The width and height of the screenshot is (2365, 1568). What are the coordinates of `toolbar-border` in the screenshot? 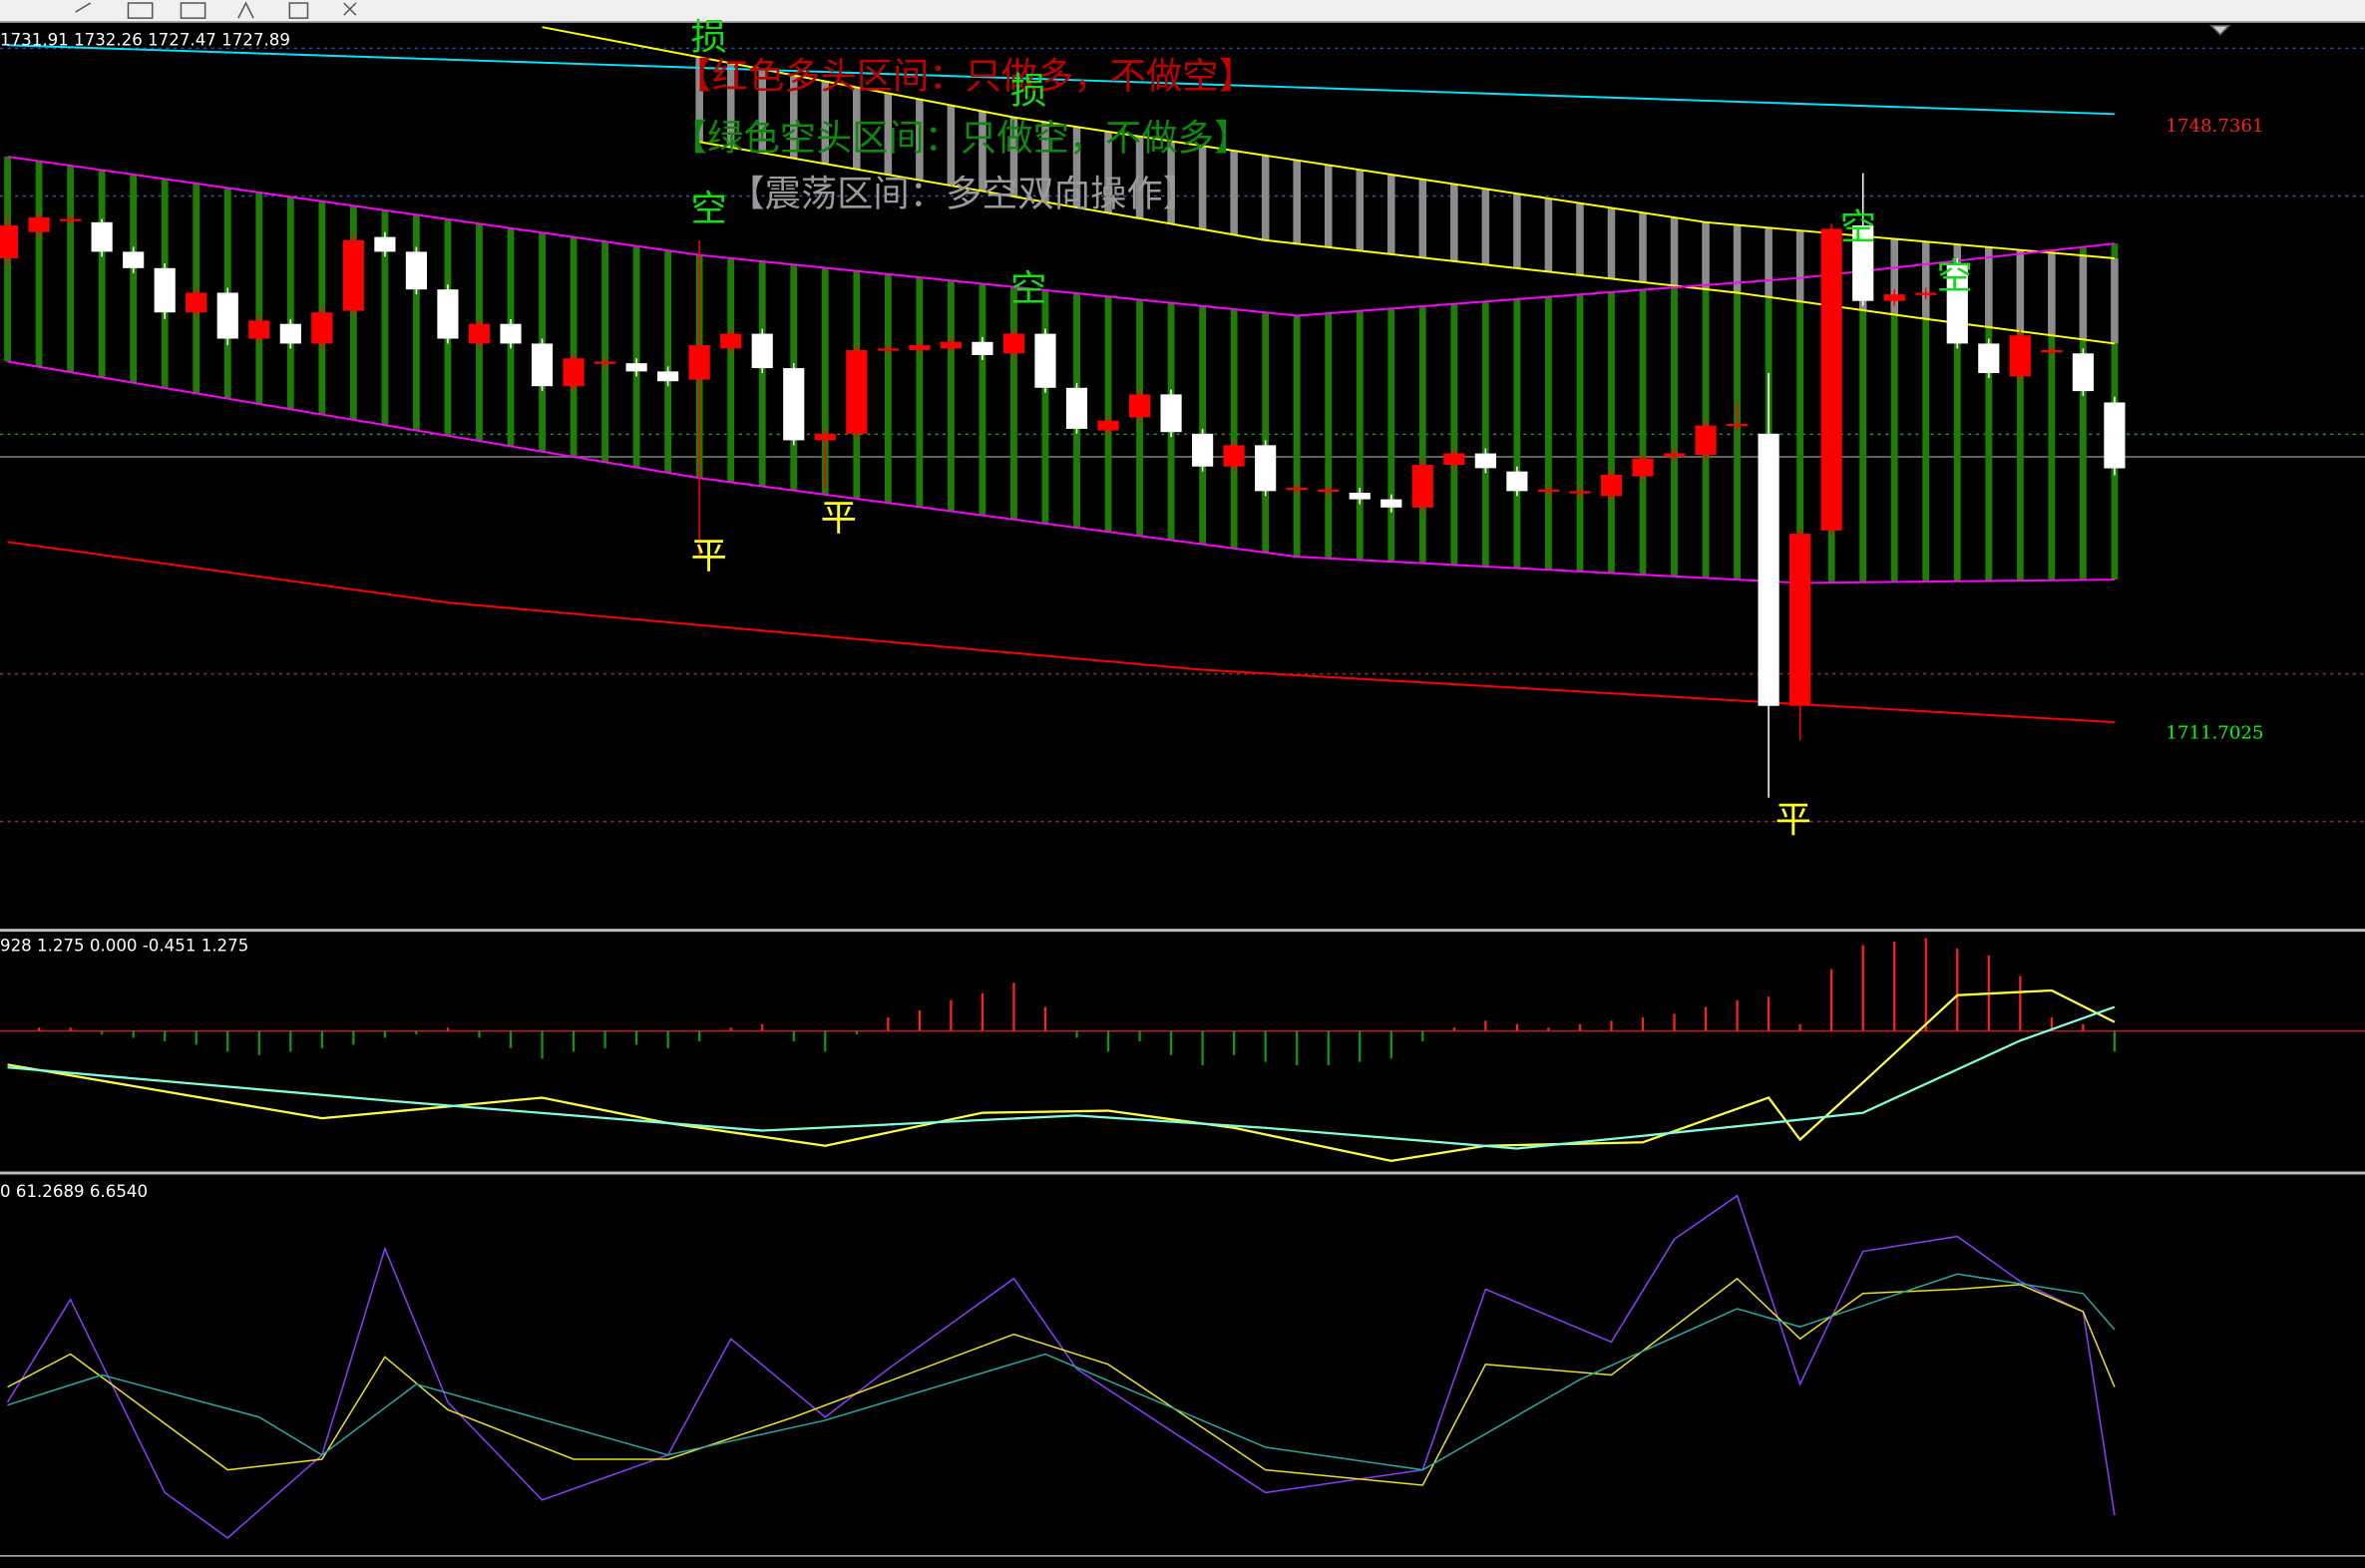 It's located at (1182, 22).